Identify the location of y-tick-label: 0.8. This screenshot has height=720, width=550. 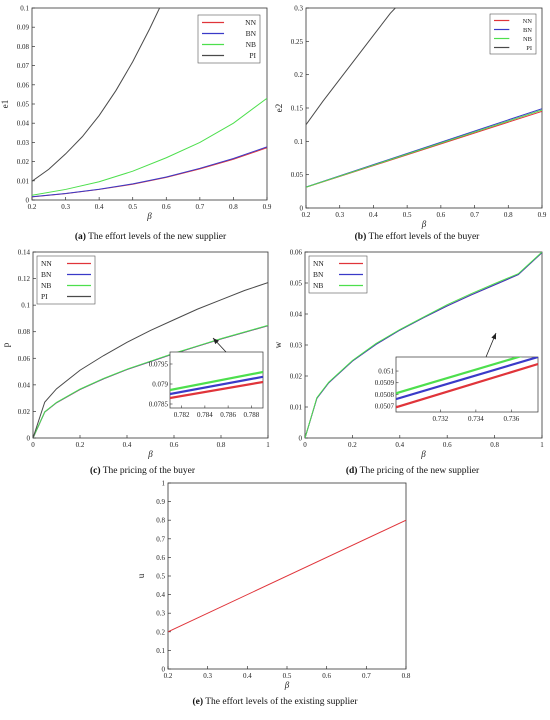
(160, 521).